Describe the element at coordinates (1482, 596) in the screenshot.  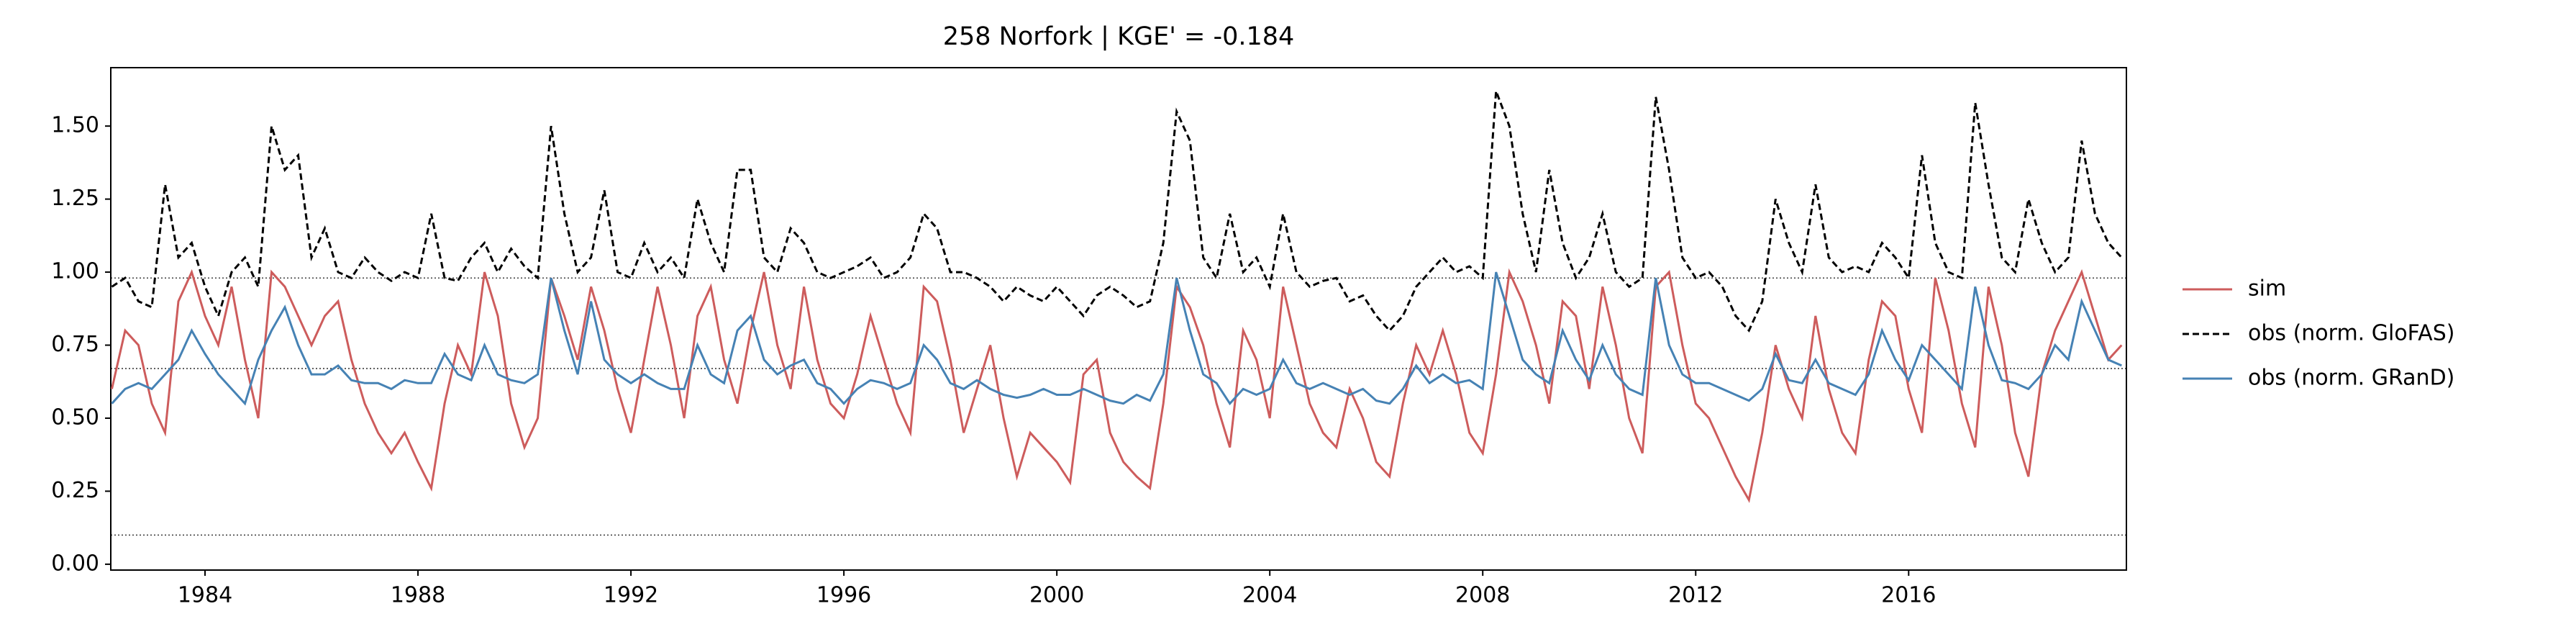
I see `x-tick-label: 2008` at that location.